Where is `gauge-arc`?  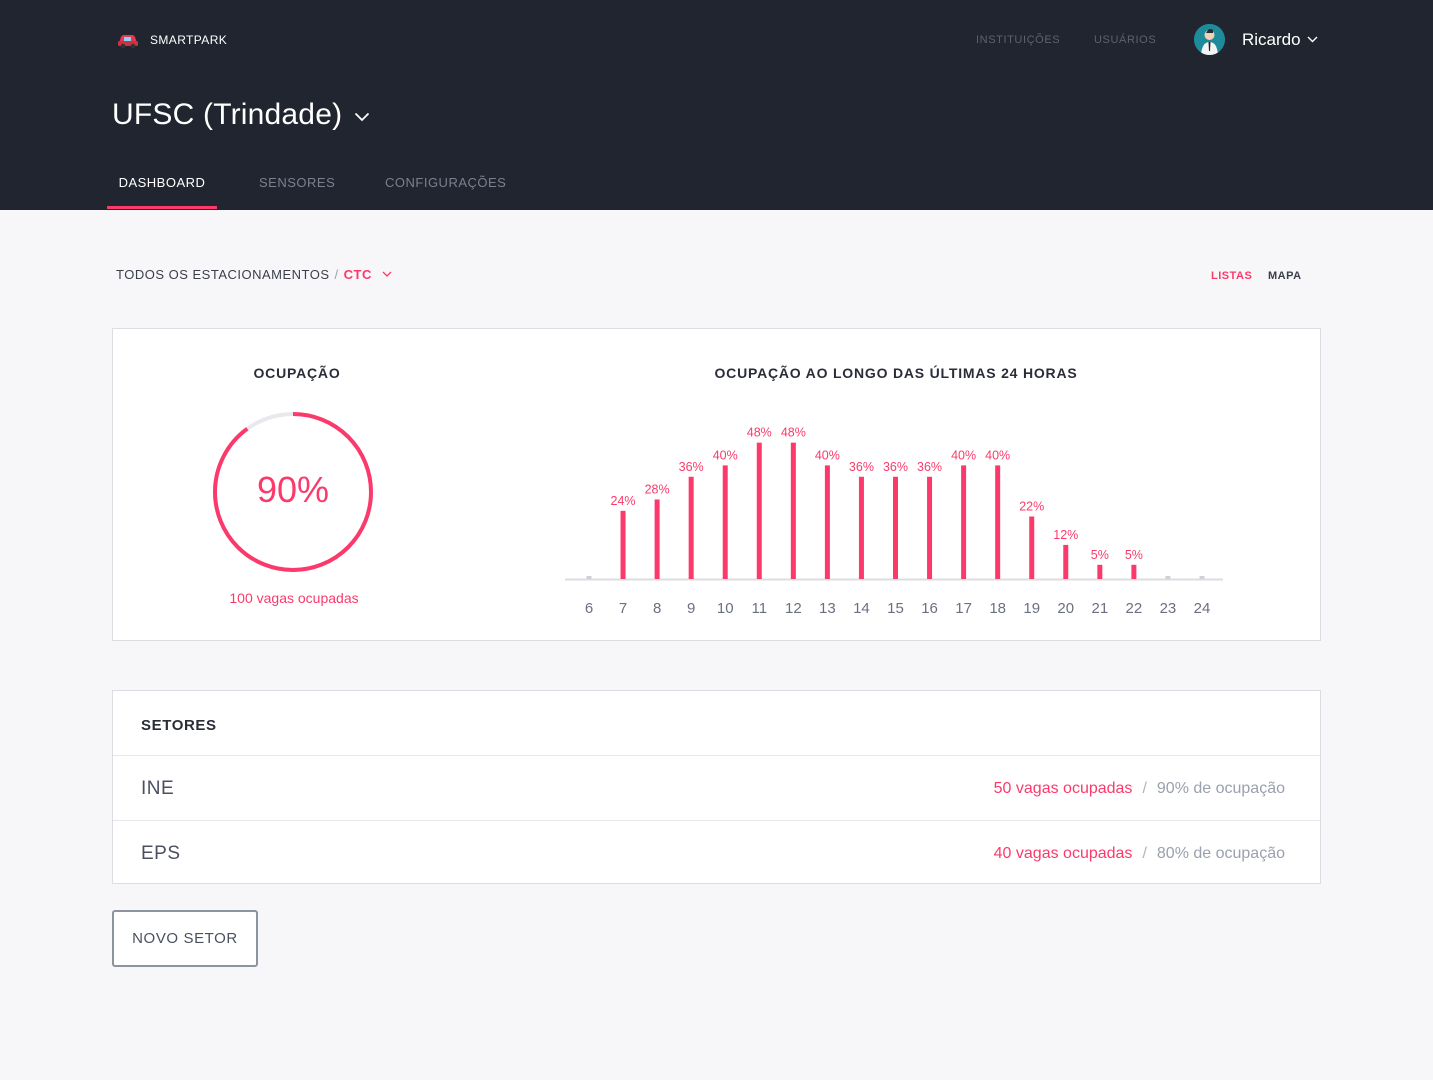 gauge-arc is located at coordinates (293, 492).